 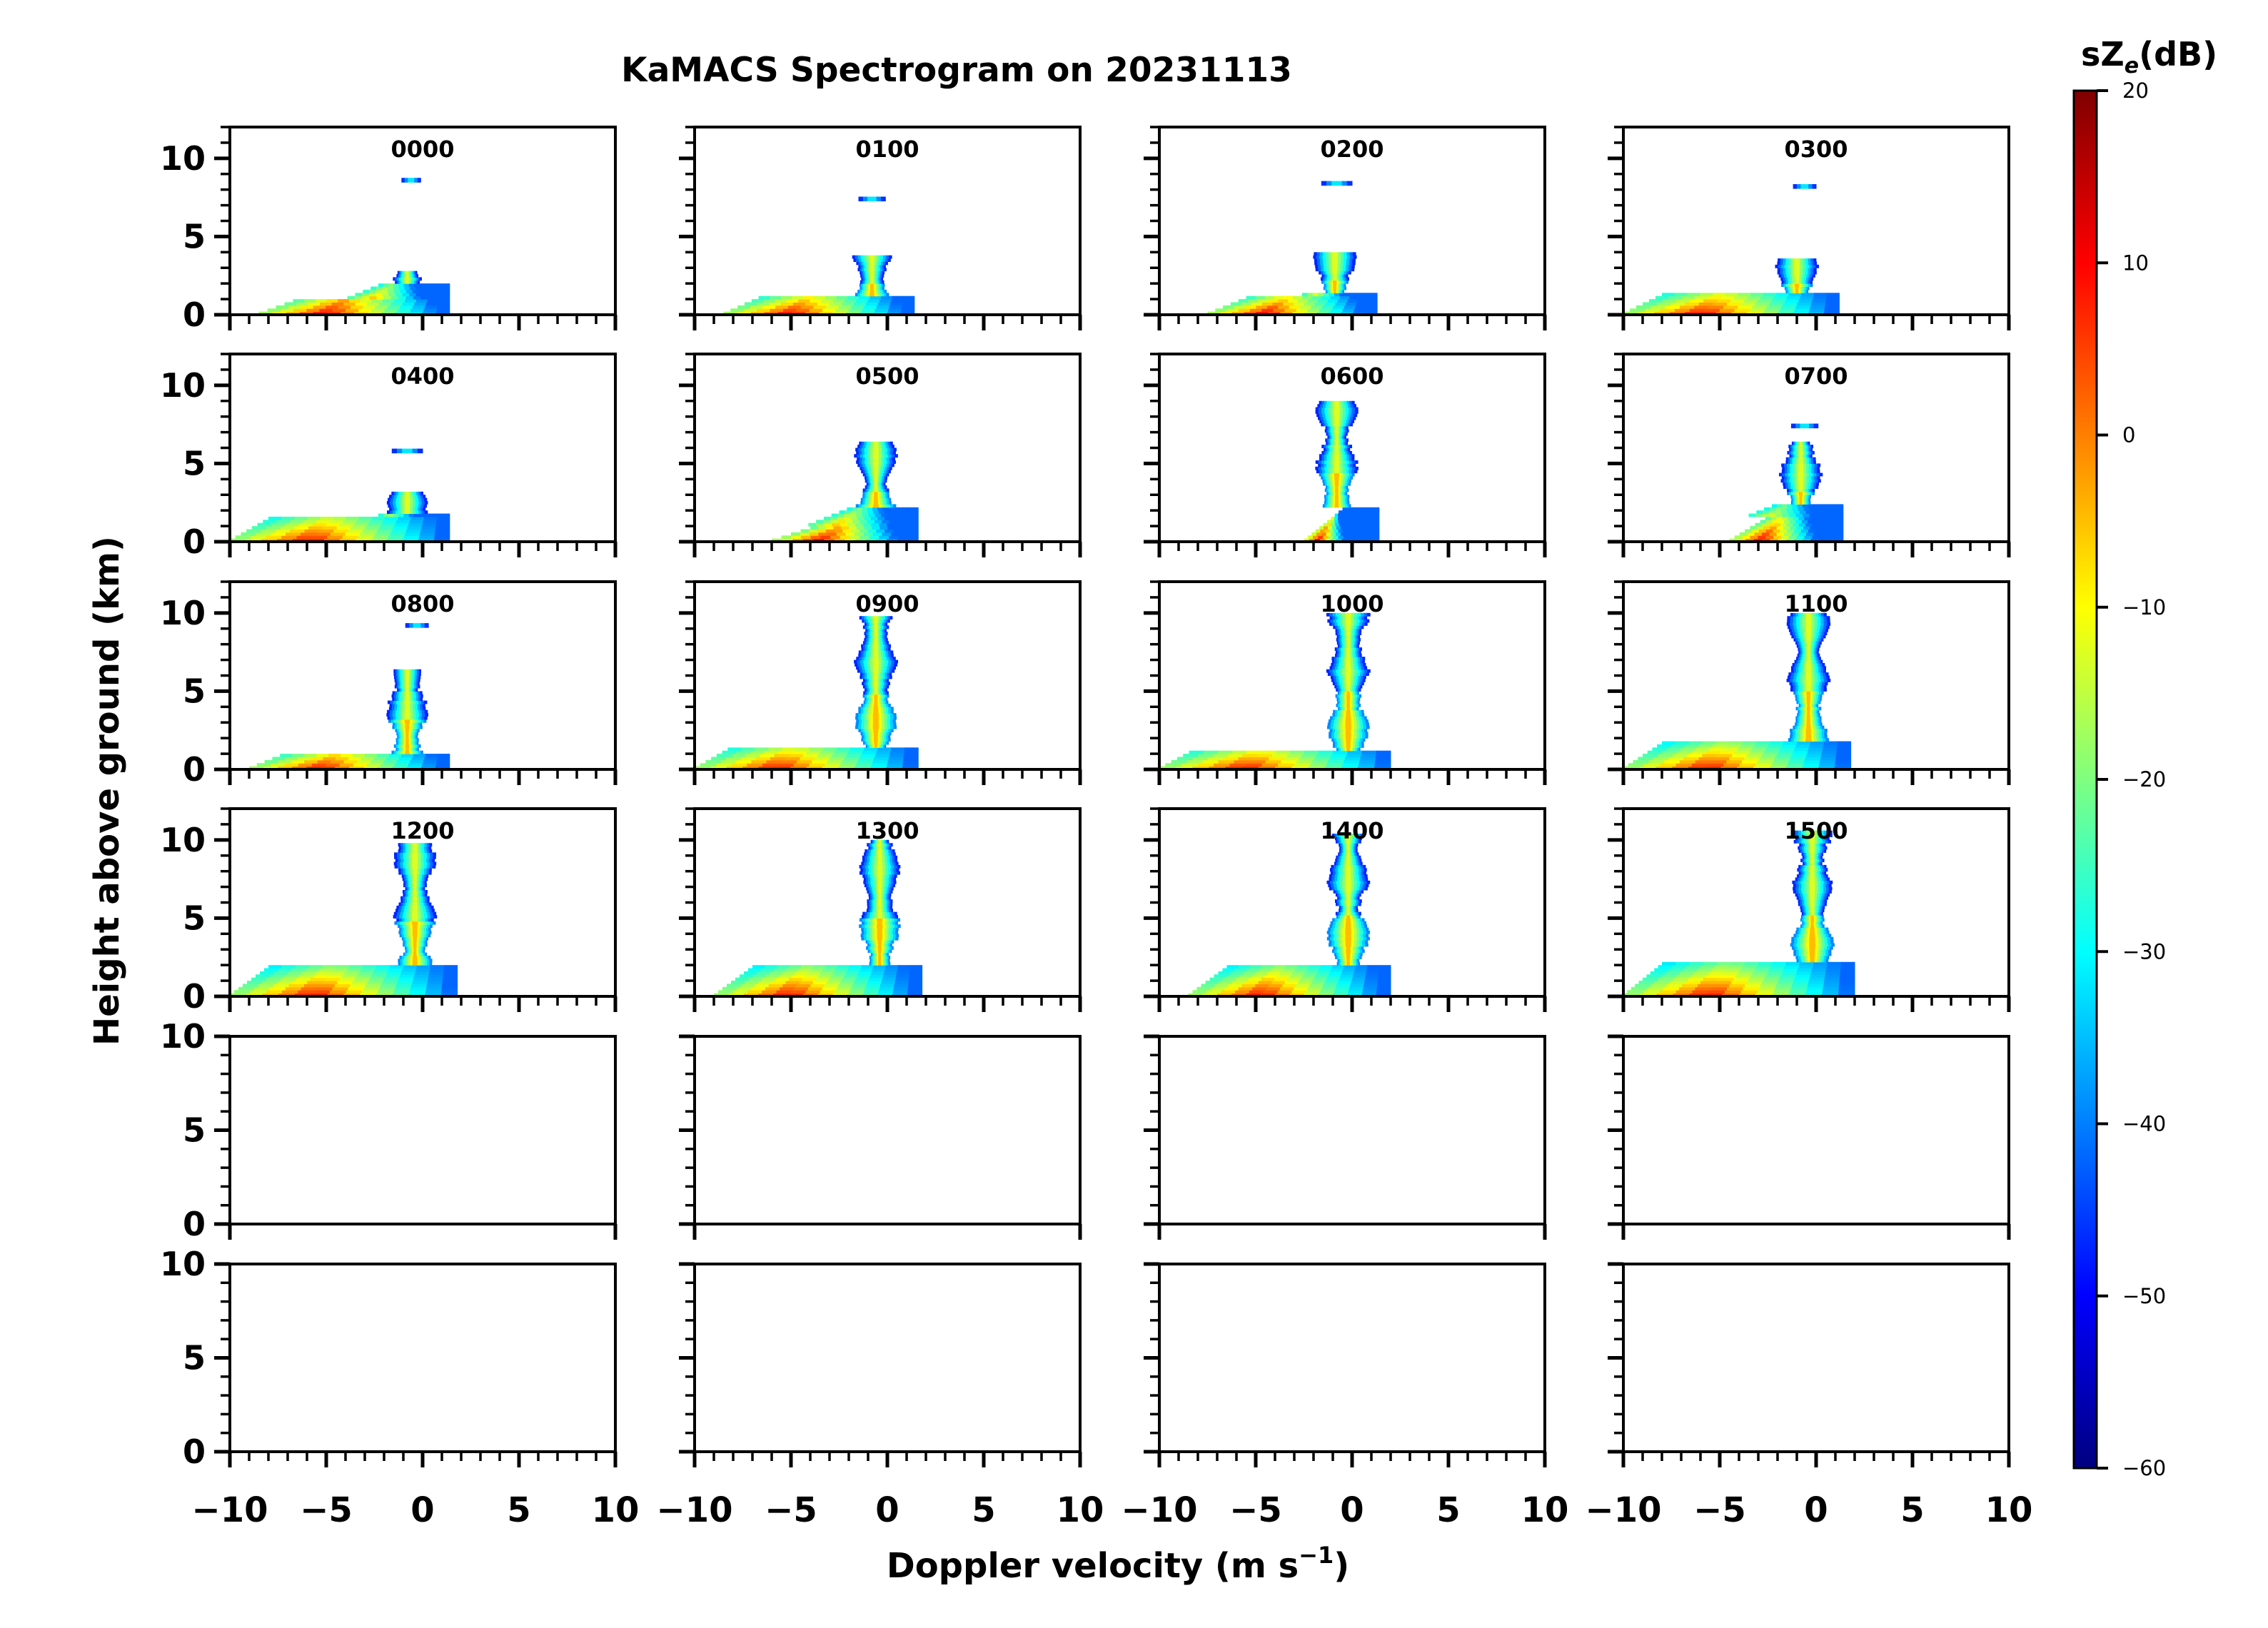 I want to click on panel-0600: 0600, so click(x=1345, y=455).